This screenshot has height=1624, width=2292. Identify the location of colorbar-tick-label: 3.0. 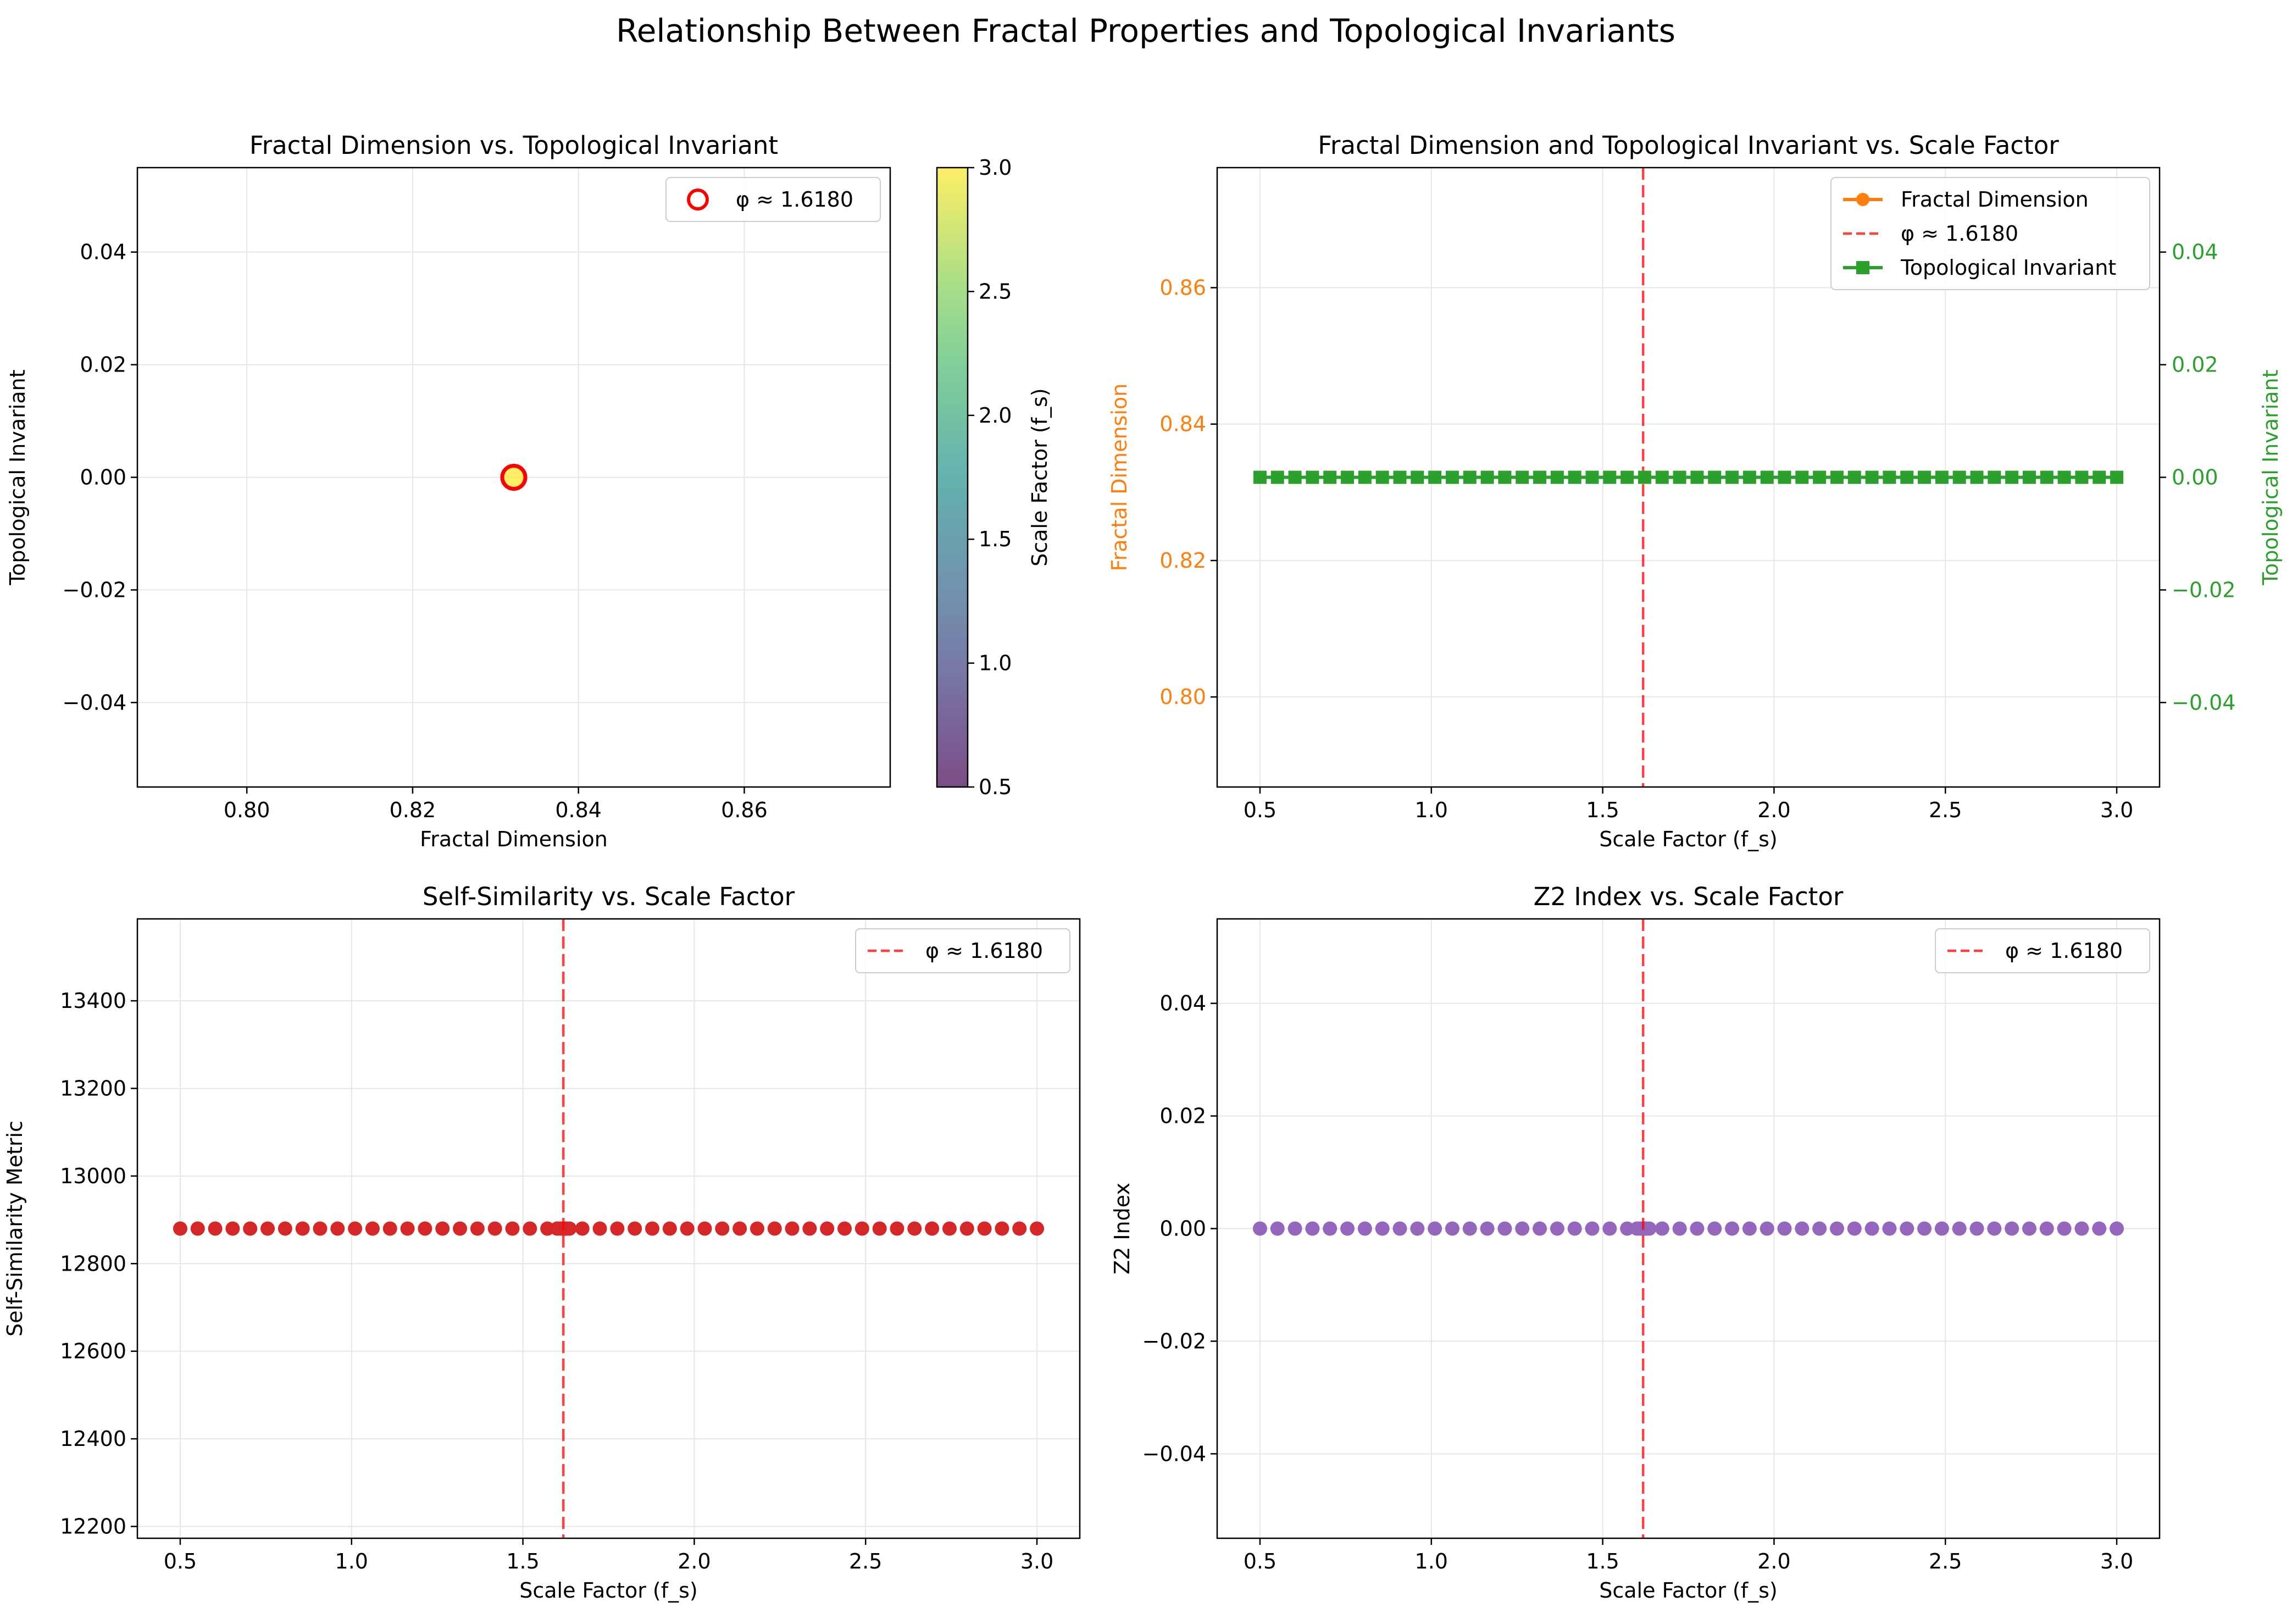
(996, 168).